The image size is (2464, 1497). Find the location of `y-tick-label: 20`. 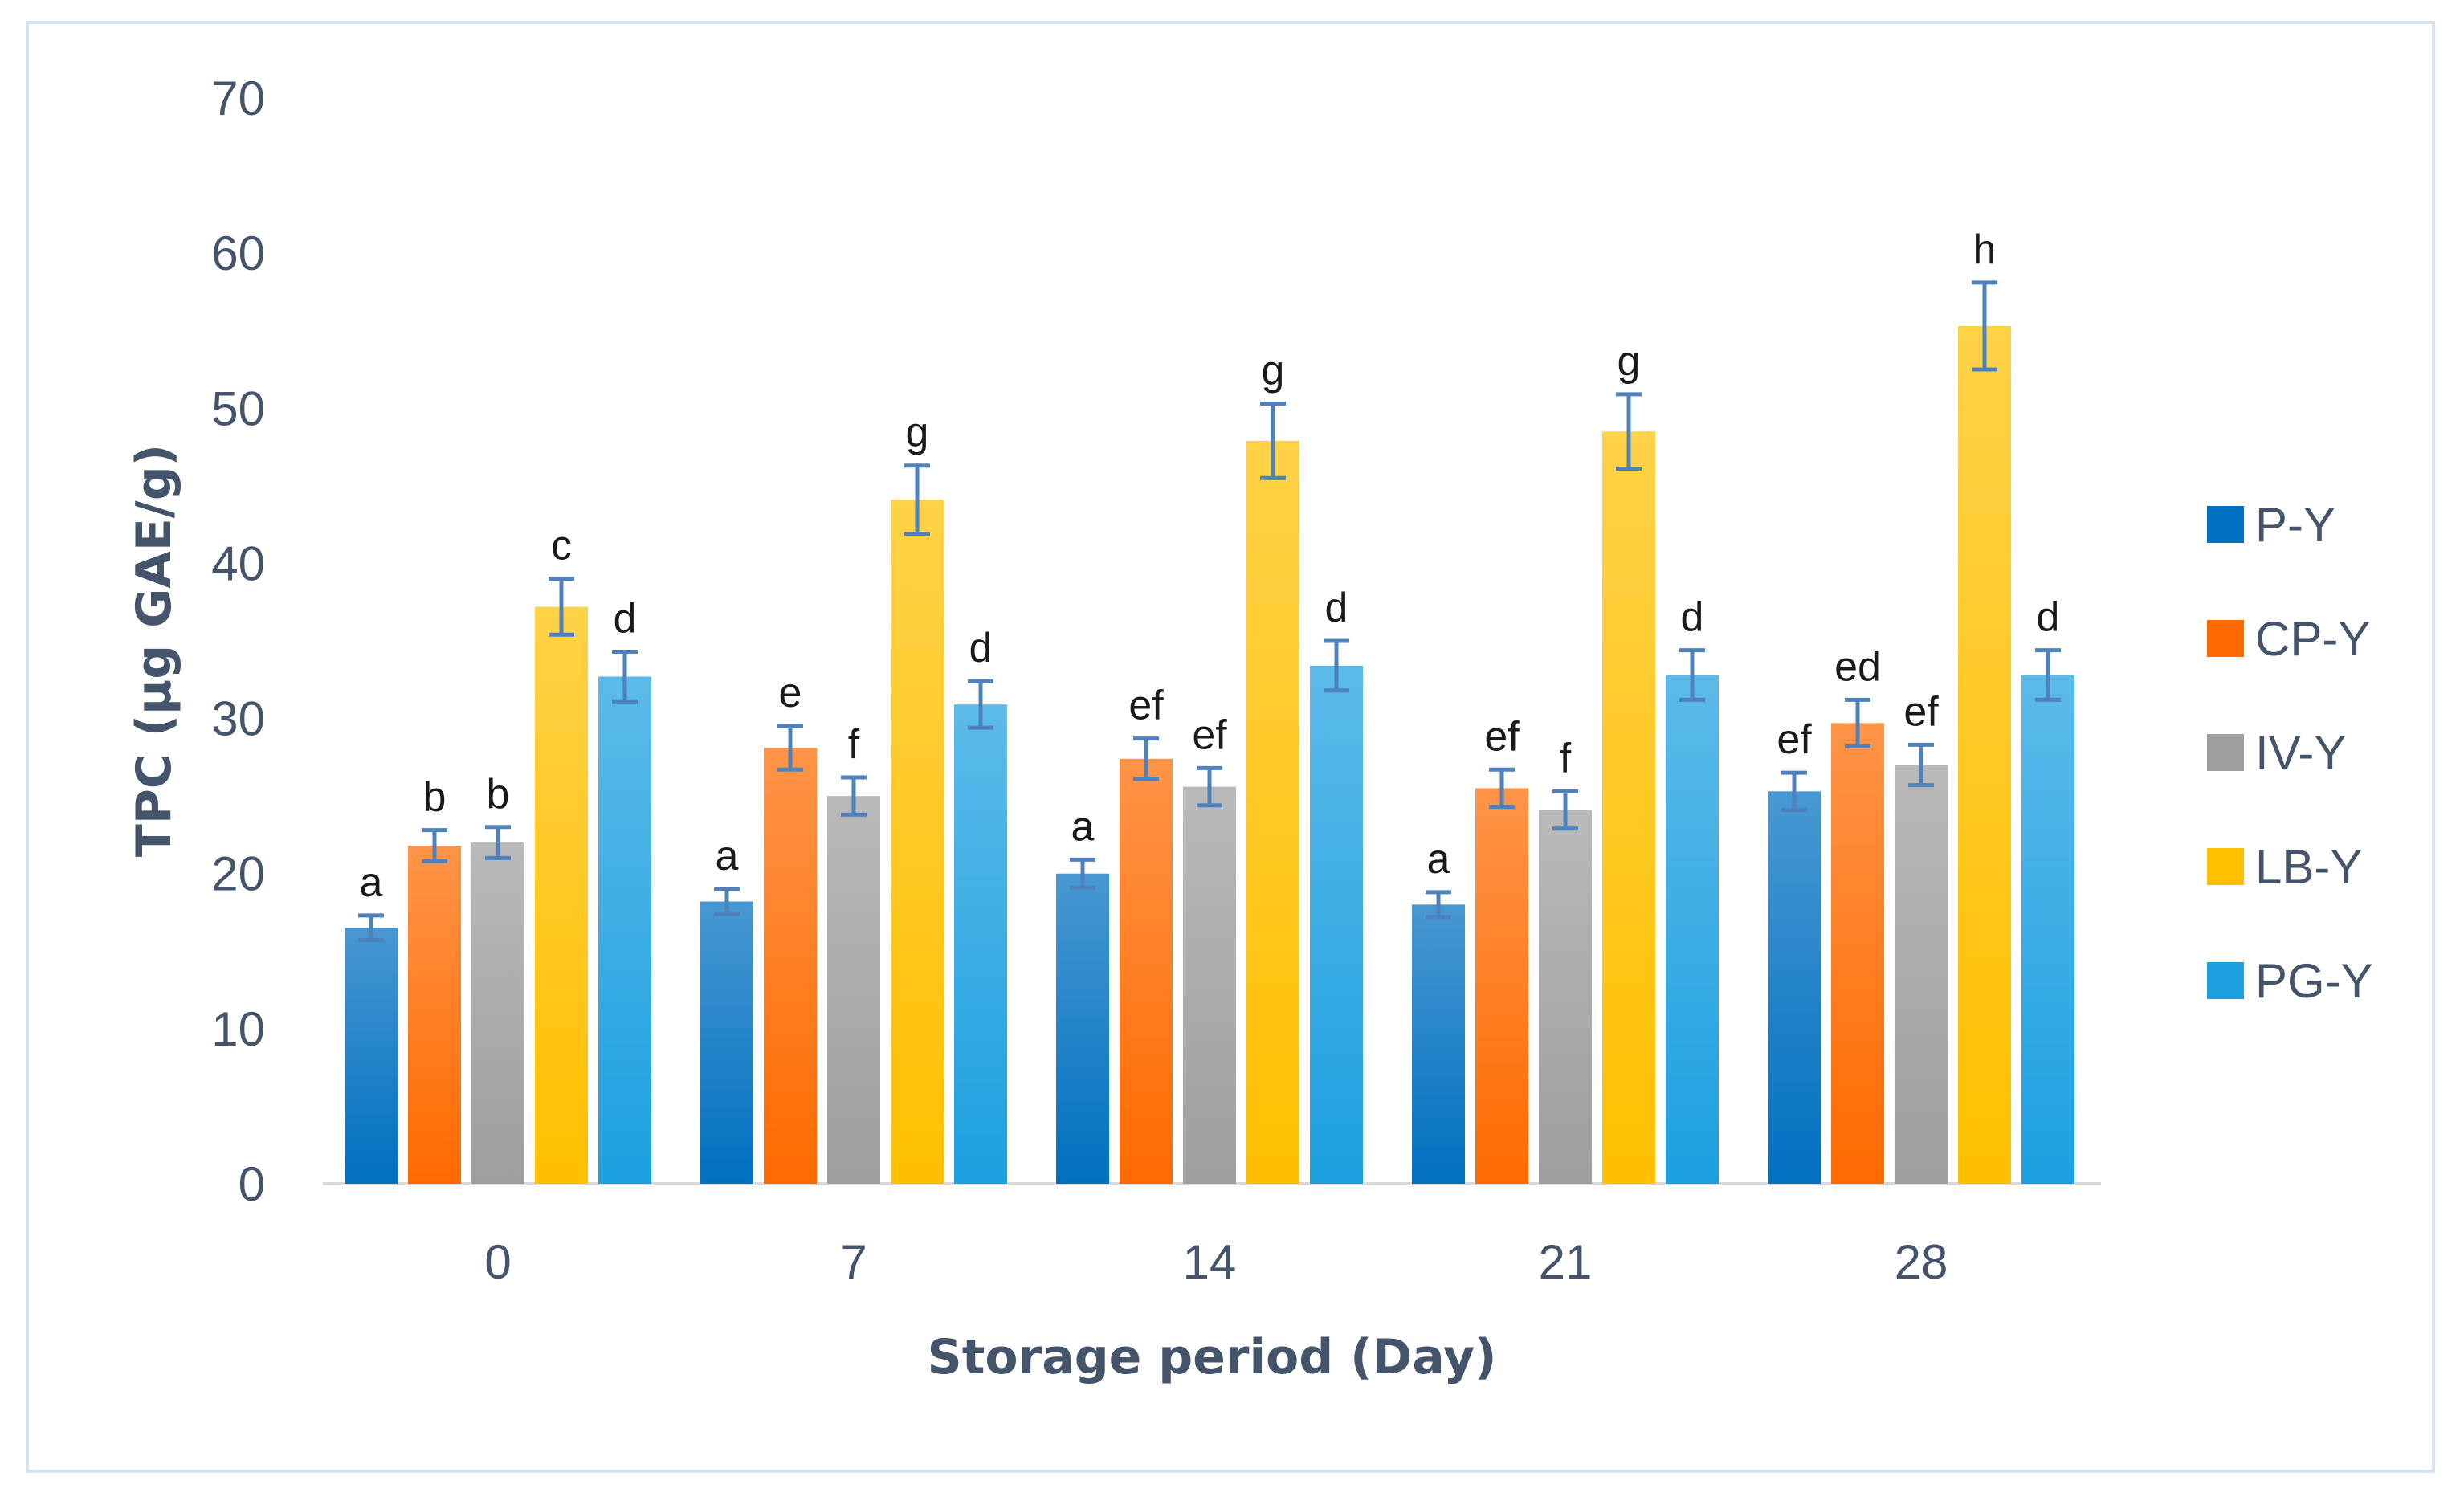

y-tick-label: 20 is located at coordinates (238, 874).